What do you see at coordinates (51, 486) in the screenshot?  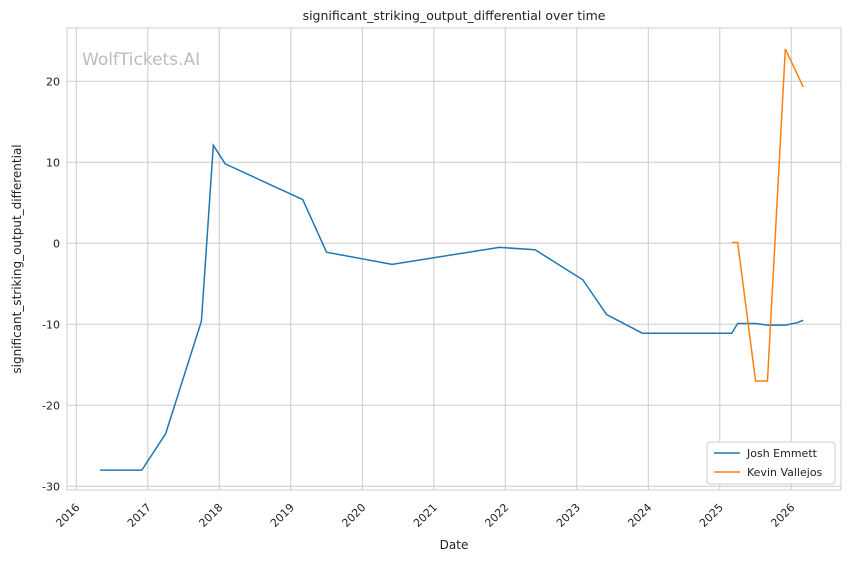 I see `y-tick-label: -30` at bounding box center [51, 486].